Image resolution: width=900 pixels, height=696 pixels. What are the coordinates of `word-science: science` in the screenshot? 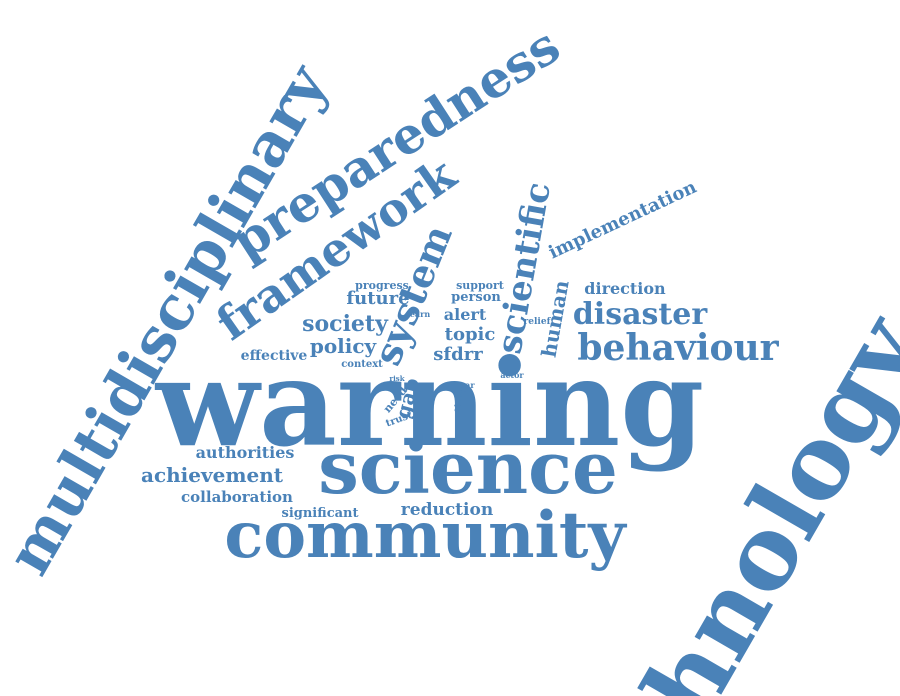 It's located at (468, 467).